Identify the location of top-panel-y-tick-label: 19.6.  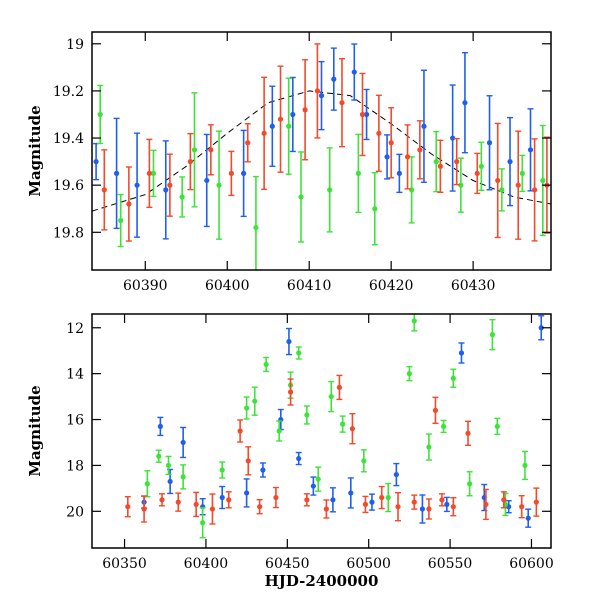
(68, 186).